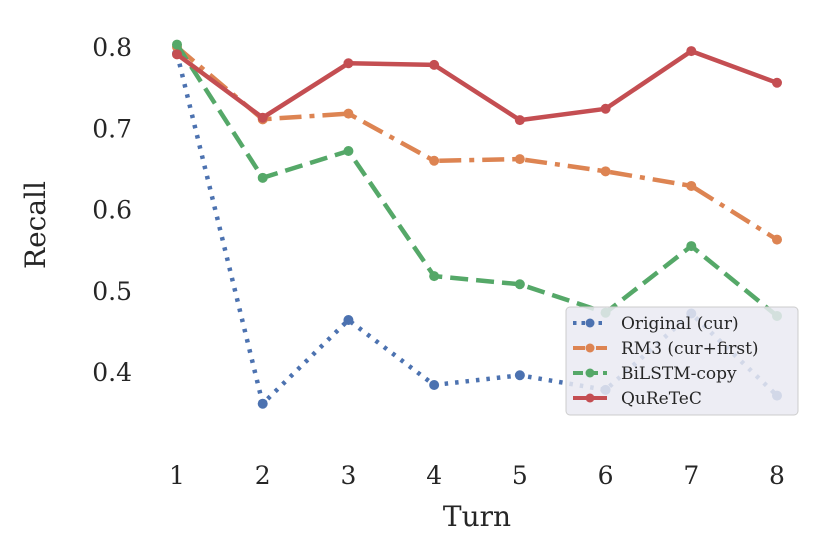  Describe the element at coordinates (680, 324) in the screenshot. I see `legend-label: Original (cur)` at that location.